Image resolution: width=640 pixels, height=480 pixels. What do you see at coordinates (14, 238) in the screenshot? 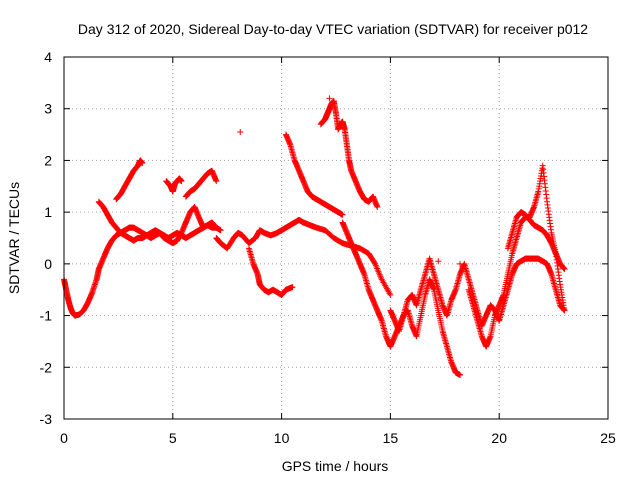
I see `y-axis-label: SDTVAR / TECUs` at bounding box center [14, 238].